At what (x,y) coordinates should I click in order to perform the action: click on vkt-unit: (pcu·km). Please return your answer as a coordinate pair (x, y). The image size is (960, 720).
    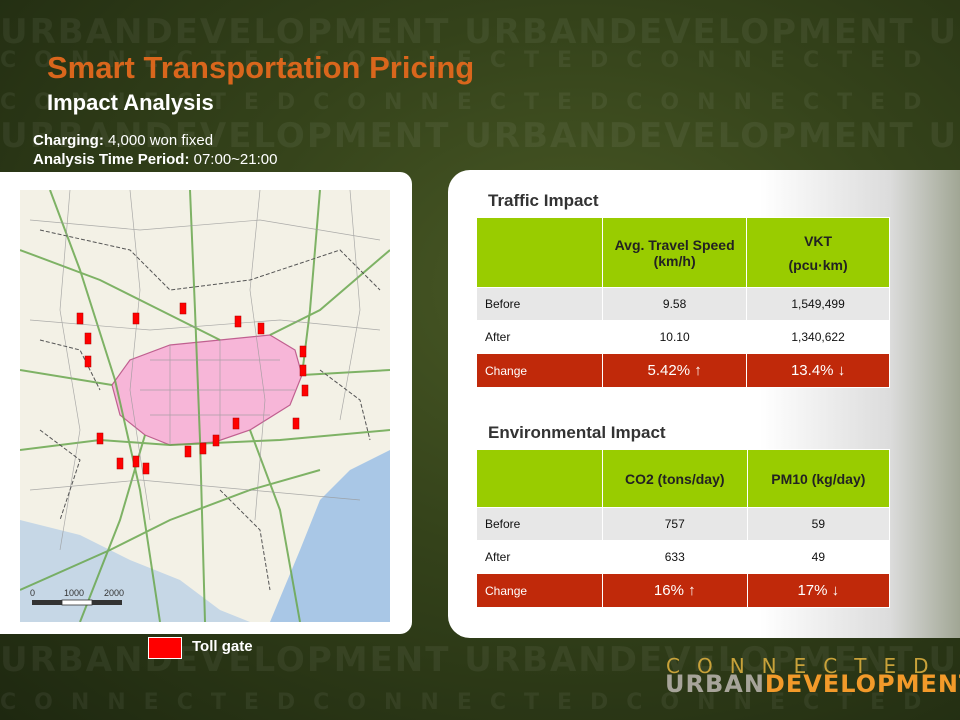
    Looking at the image, I should click on (818, 264).